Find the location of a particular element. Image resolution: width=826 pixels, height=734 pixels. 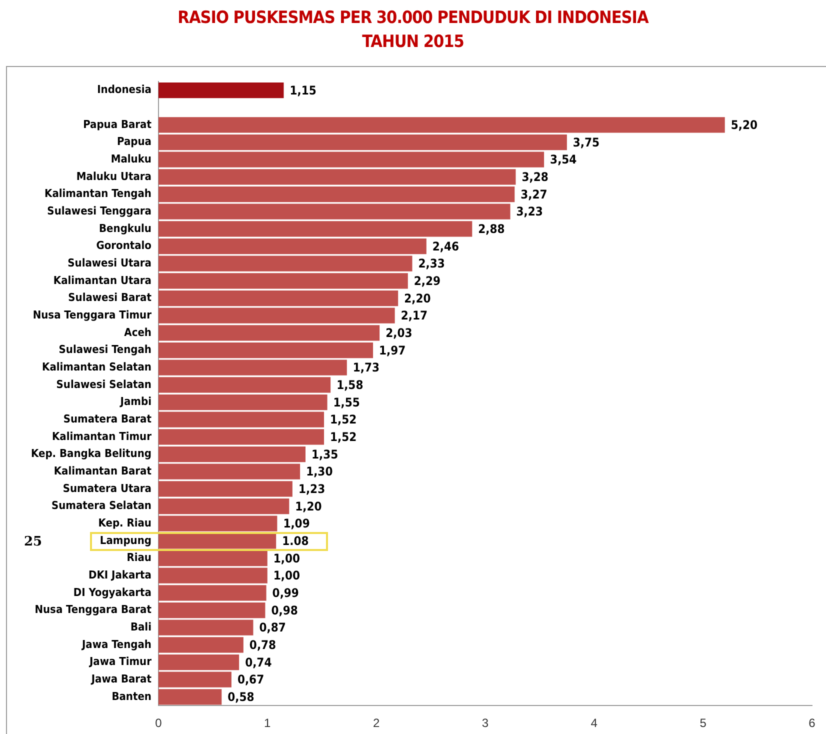

x-tick-label: 6 is located at coordinates (812, 723).